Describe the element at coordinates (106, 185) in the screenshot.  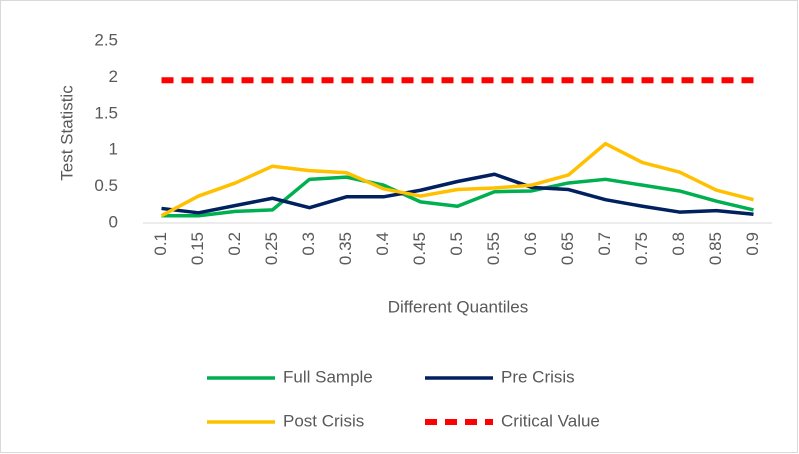
I see `y-tick-label: 0.5` at that location.